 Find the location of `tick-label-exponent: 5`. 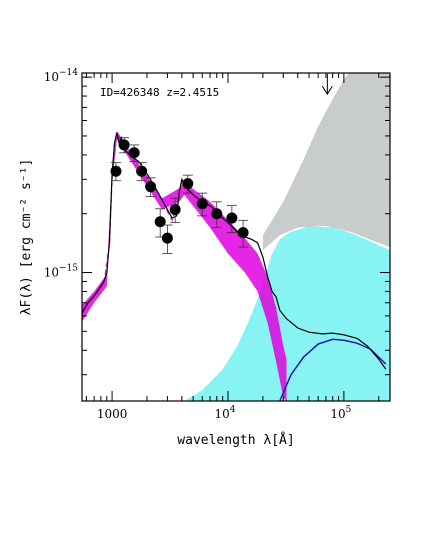

tick-label-exponent: 5 is located at coordinates (349, 410).